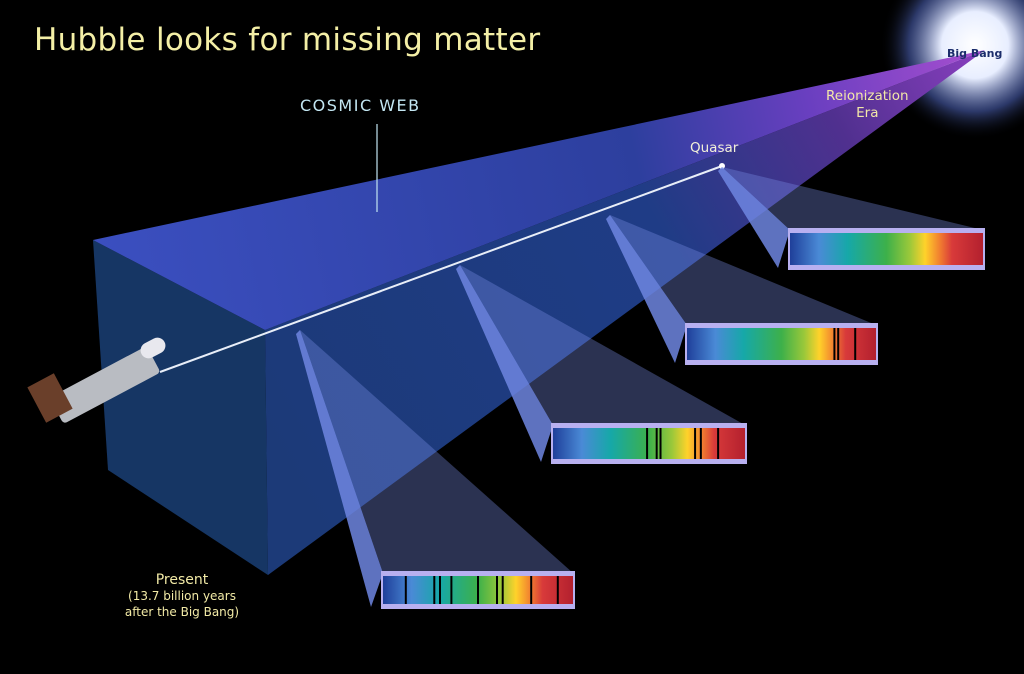 The image size is (1024, 674). I want to click on hubble-telescope-icon, so click(96, 380).